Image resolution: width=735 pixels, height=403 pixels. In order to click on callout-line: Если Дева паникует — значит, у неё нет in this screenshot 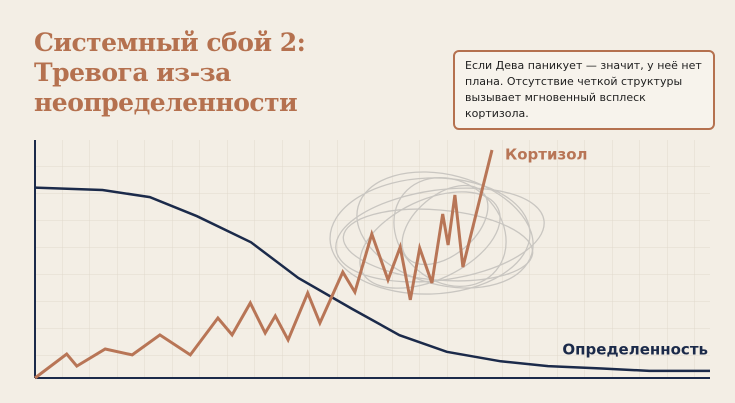, I will do `click(583, 65)`.